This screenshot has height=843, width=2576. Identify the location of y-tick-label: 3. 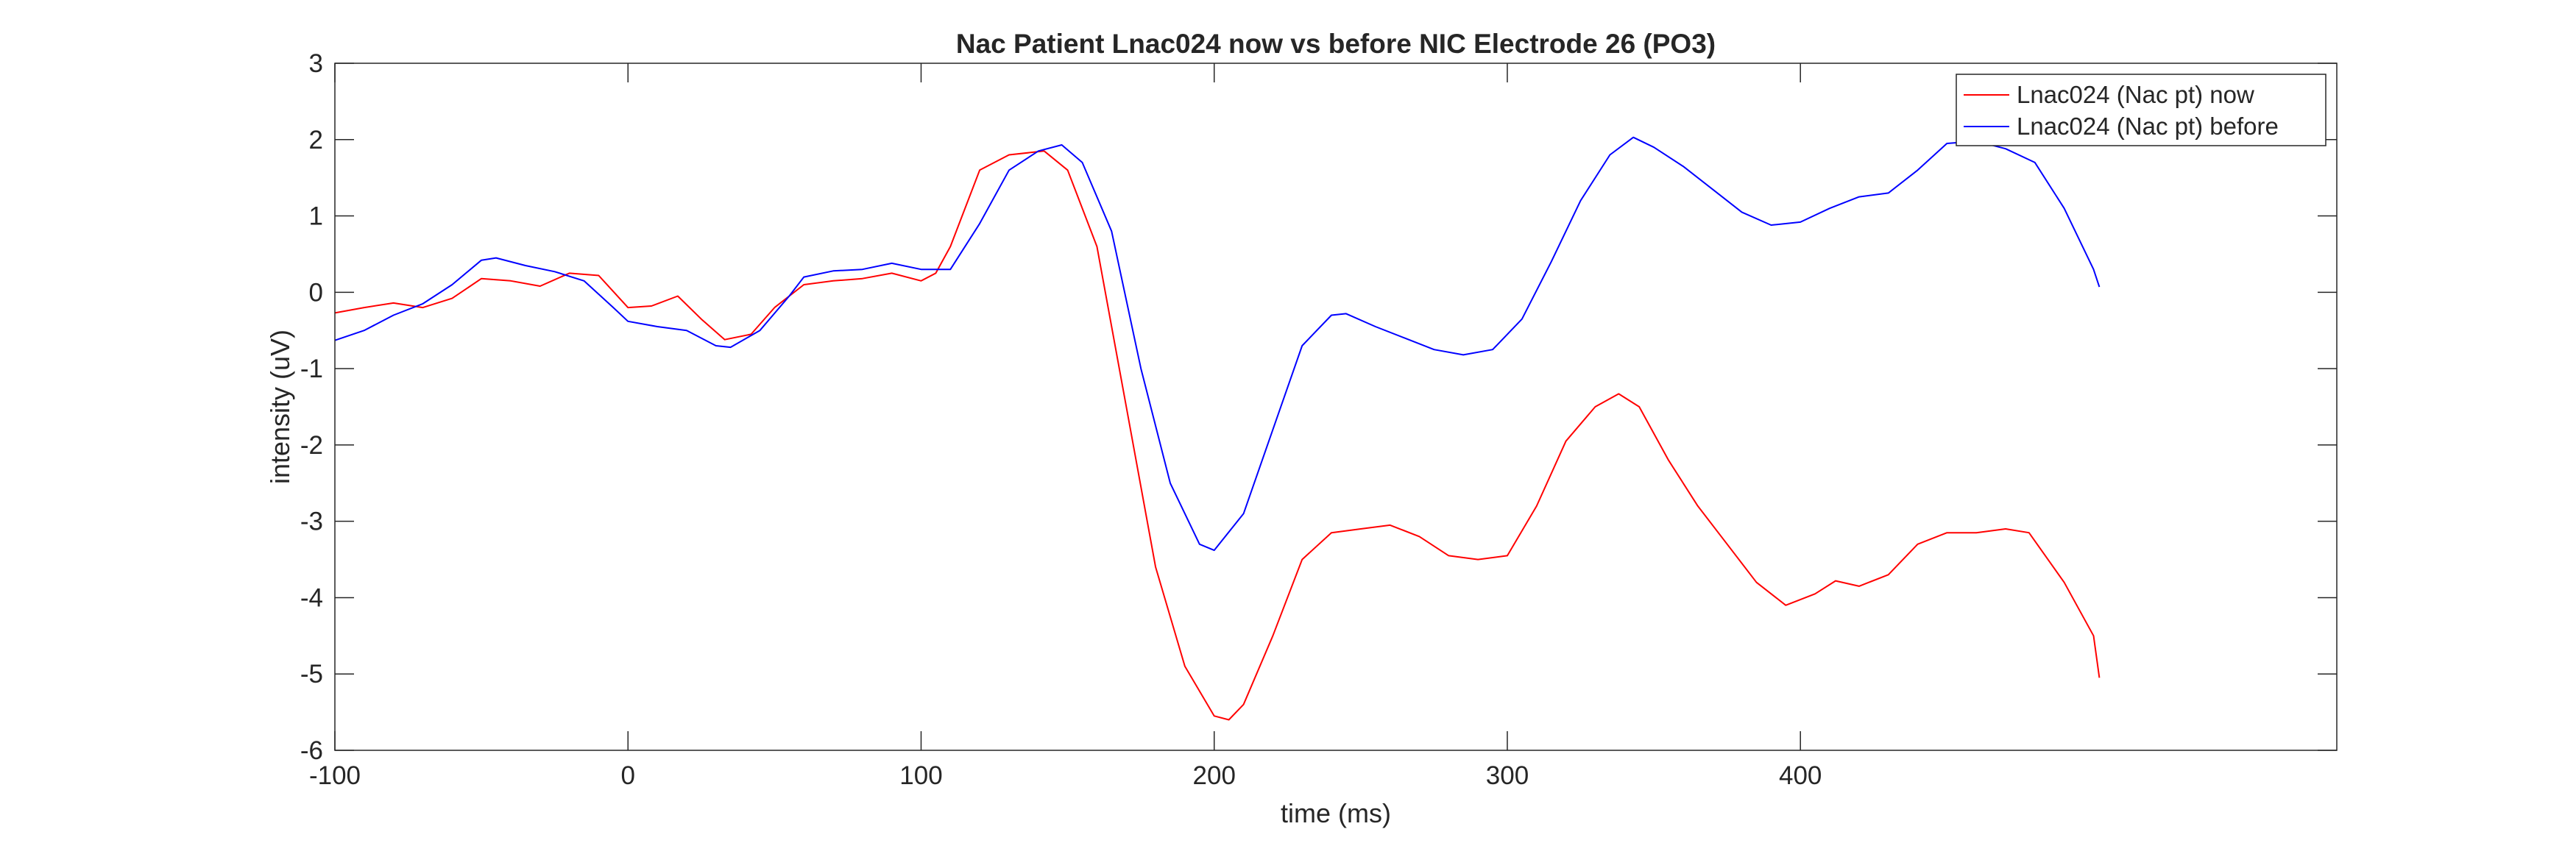
(316, 63).